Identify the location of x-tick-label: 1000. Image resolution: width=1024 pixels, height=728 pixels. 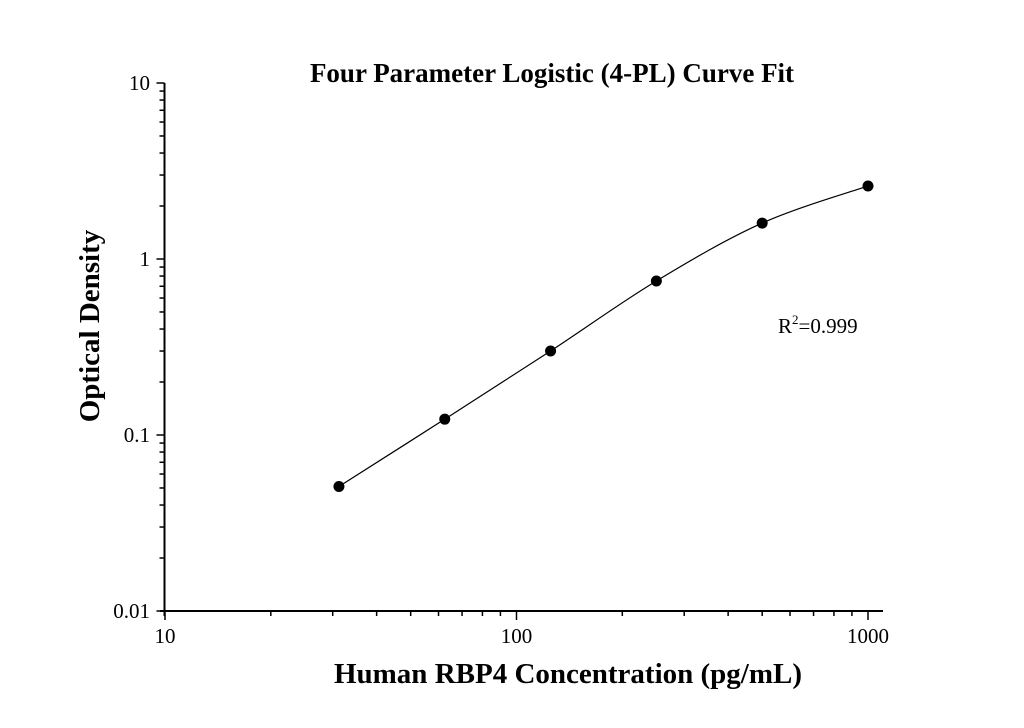
(868, 636).